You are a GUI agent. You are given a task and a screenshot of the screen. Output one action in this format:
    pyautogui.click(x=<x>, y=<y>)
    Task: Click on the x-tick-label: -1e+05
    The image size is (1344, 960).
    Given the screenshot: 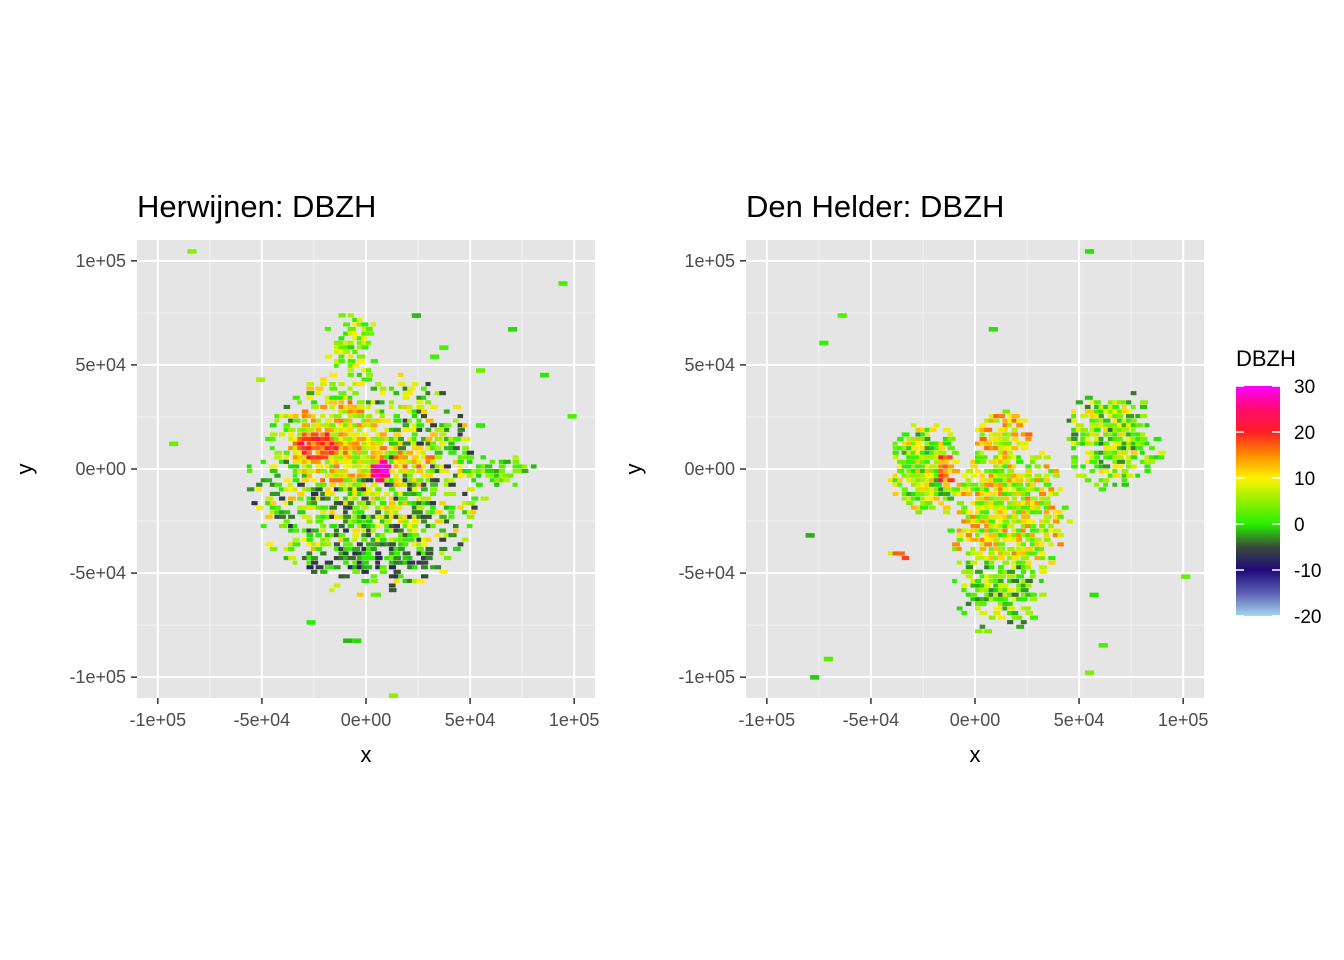 What is the action you would take?
    pyautogui.click(x=158, y=720)
    